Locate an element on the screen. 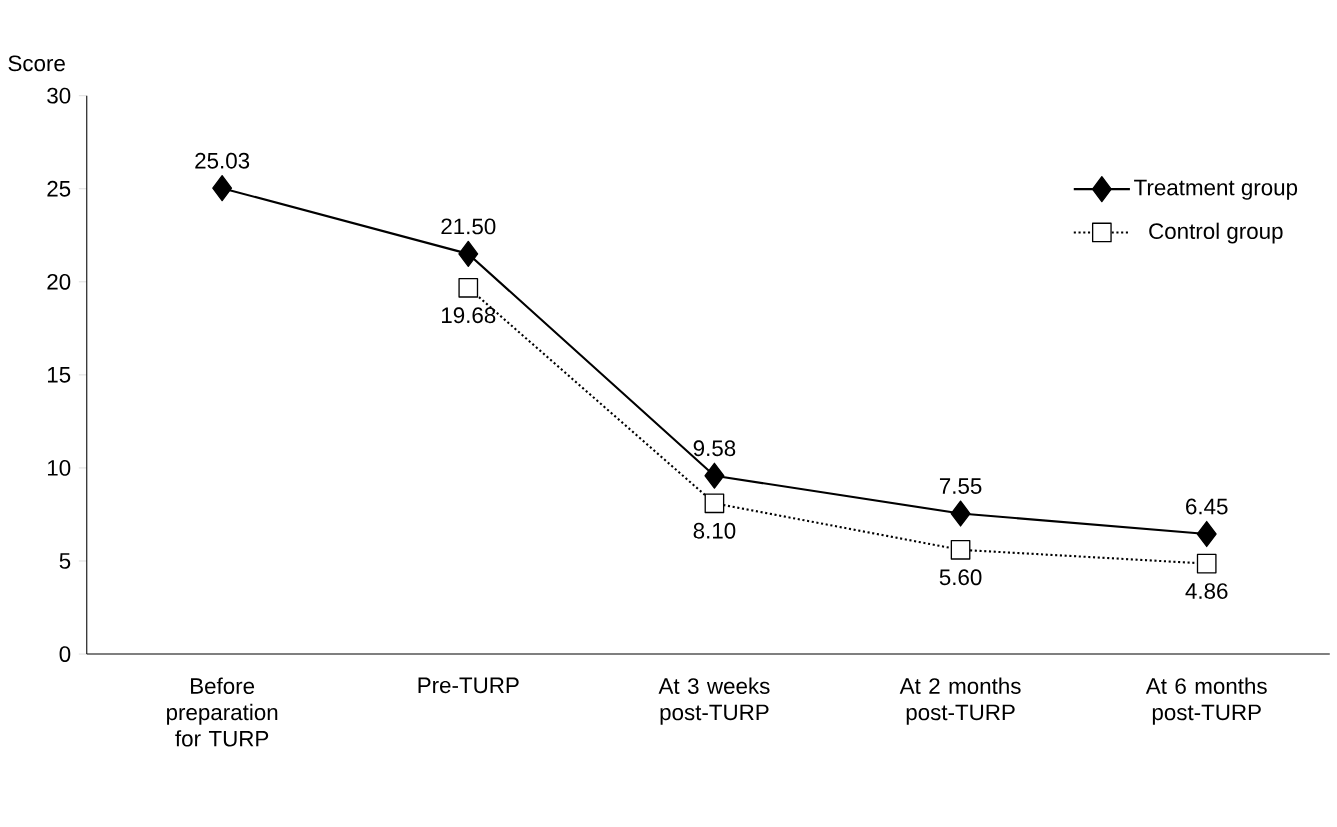  x-tick-label: At 3 weeks post-TURP is located at coordinates (714, 701).